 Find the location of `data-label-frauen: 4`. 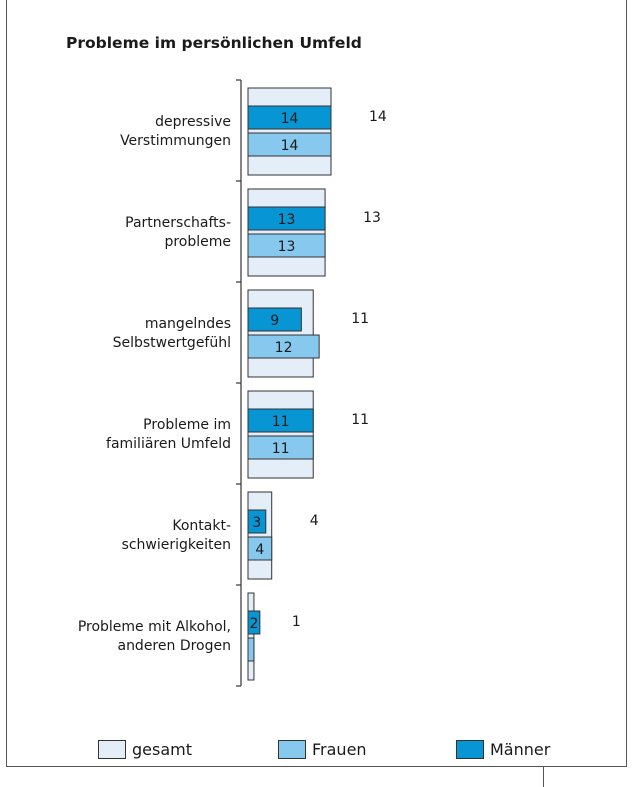

data-label-frauen: 4 is located at coordinates (259, 550).